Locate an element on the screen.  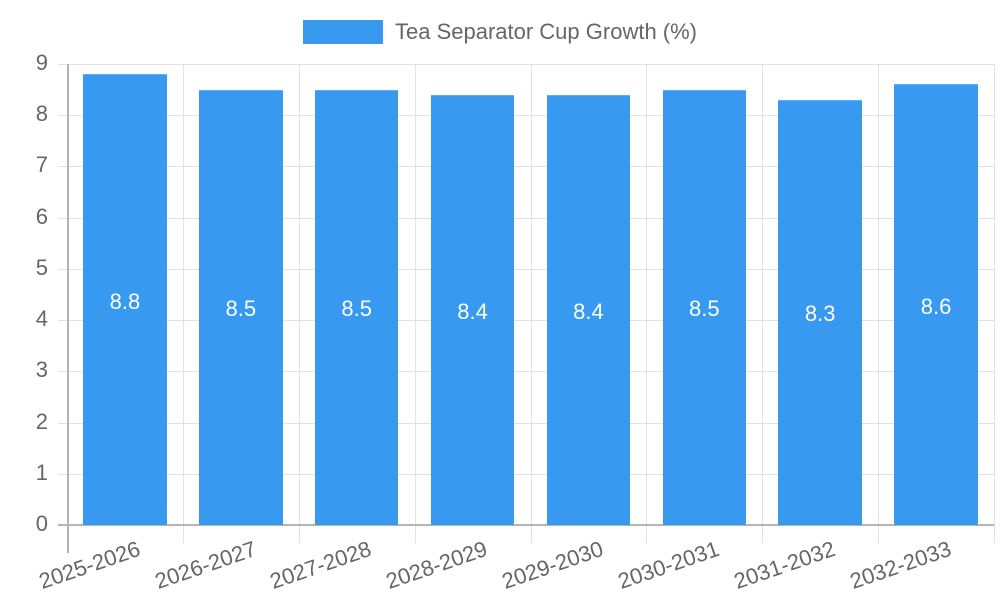
legend-label: Tea Separator Cup Growth (%) is located at coordinates (546, 31).